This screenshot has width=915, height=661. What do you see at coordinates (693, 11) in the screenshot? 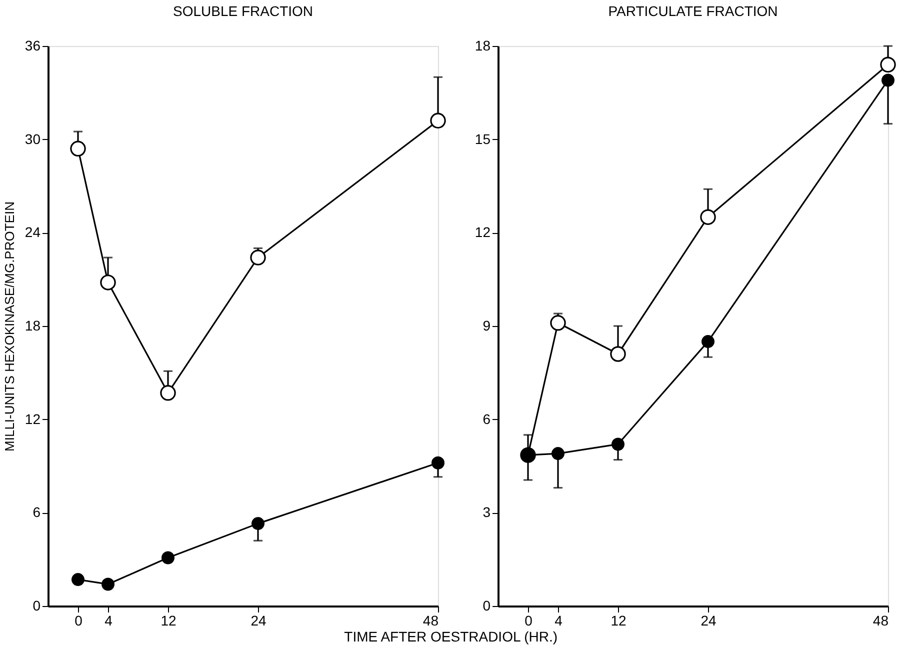
I see `chart-title: PARTICULATE FRACTION` at bounding box center [693, 11].